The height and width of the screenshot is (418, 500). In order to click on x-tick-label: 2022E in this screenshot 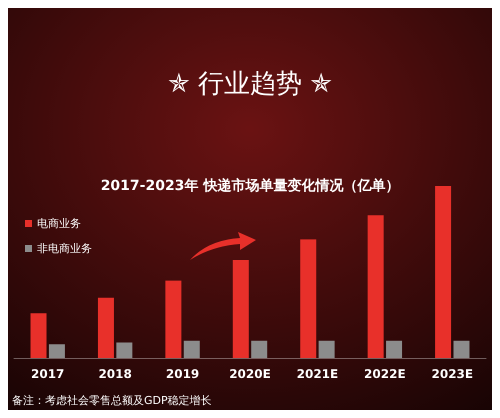, I will do `click(385, 374)`.